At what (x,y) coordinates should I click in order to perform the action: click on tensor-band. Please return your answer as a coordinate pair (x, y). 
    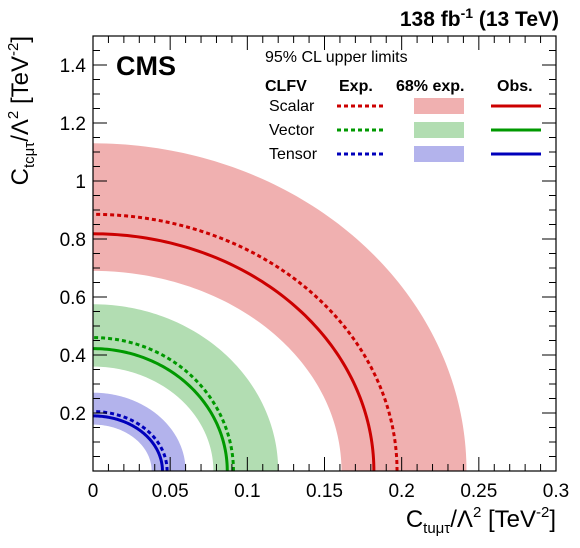
    Looking at the image, I should click on (139, 431).